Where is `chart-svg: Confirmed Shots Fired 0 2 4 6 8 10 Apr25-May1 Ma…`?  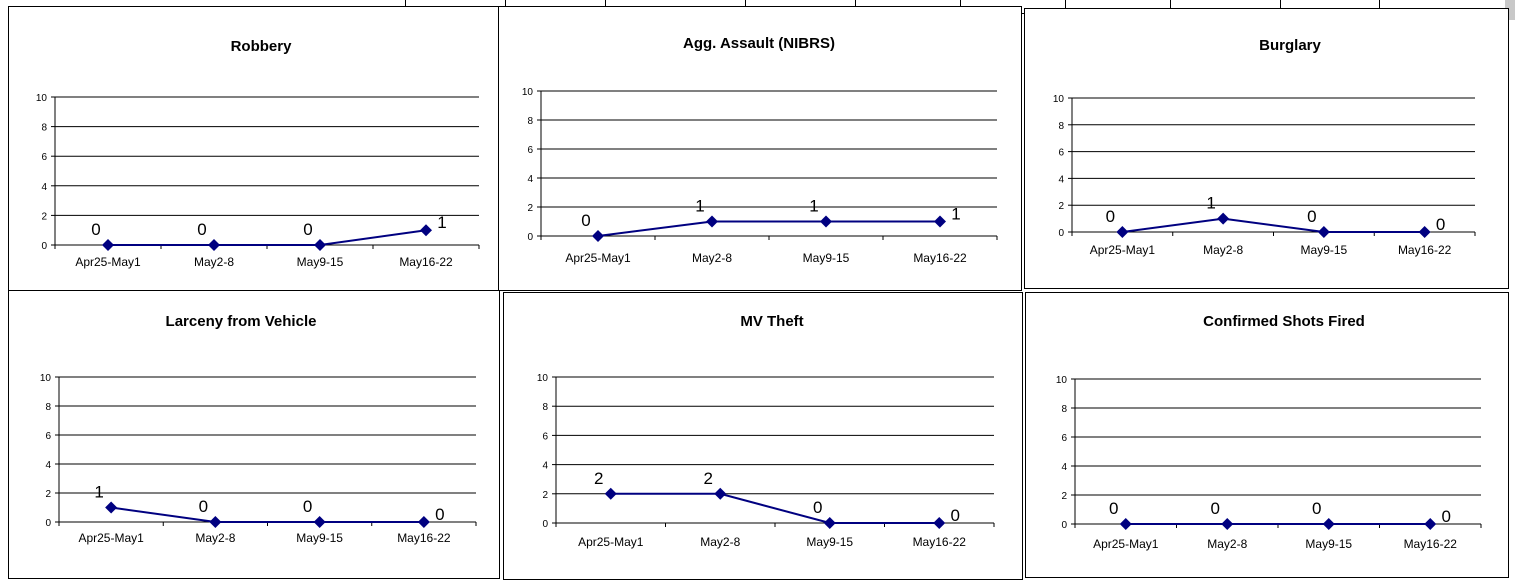 chart-svg: Confirmed Shots Fired 0 2 4 6 8 10 Apr25-May1 Ma… is located at coordinates (1269, 432).